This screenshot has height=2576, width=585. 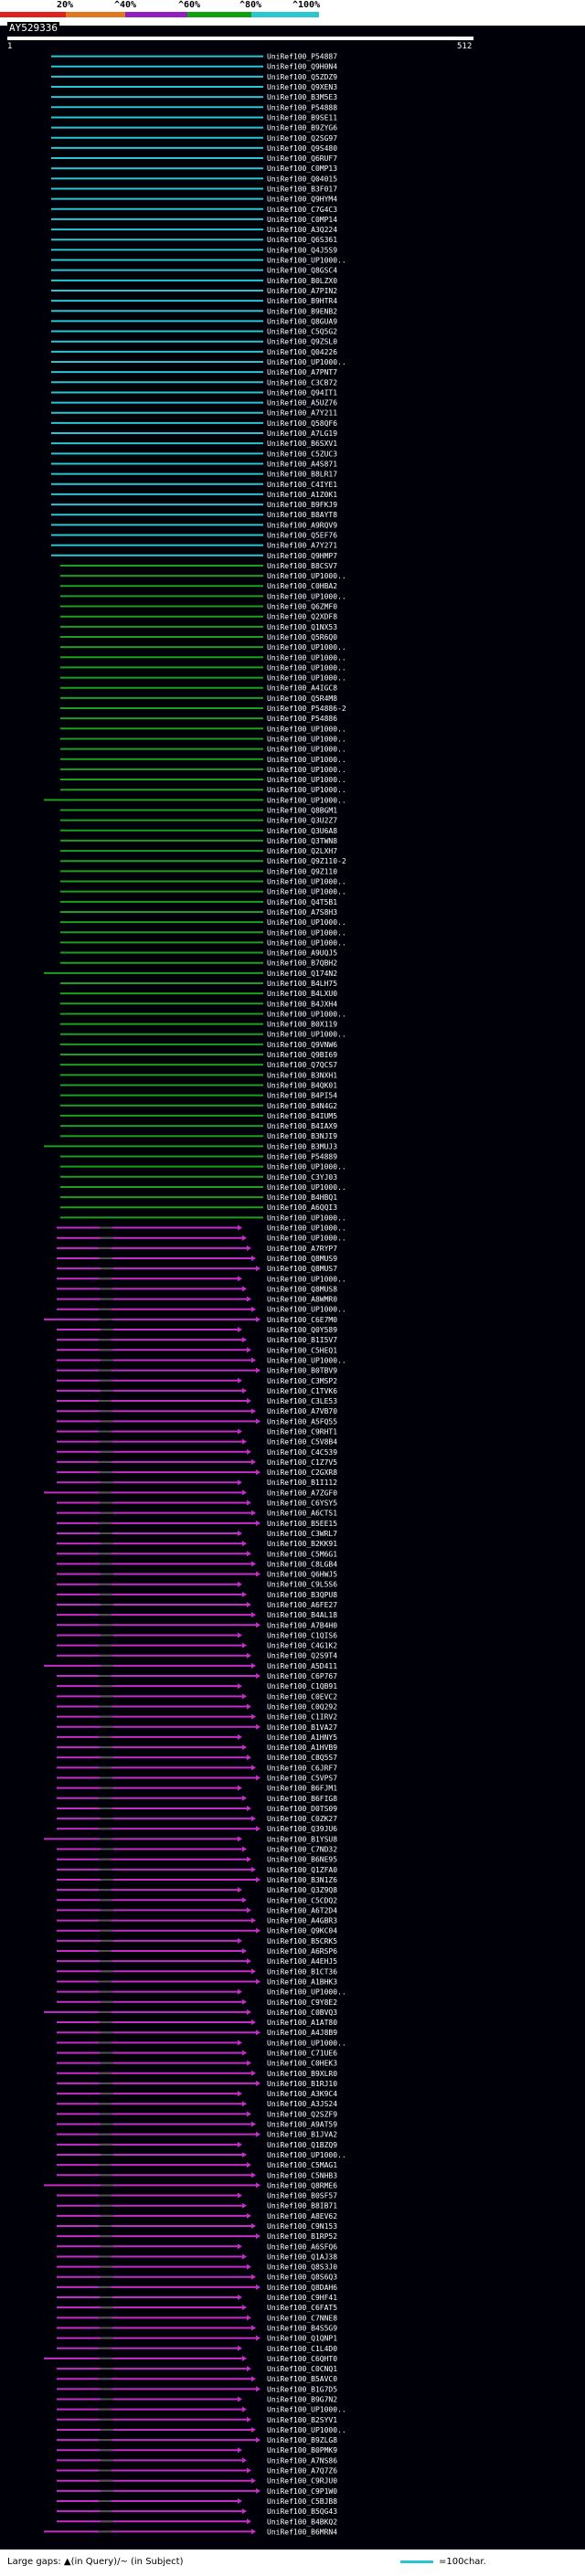 What do you see at coordinates (302, 1717) in the screenshot?
I see `hit-id-link: UniRef100_C1IRV2` at bounding box center [302, 1717].